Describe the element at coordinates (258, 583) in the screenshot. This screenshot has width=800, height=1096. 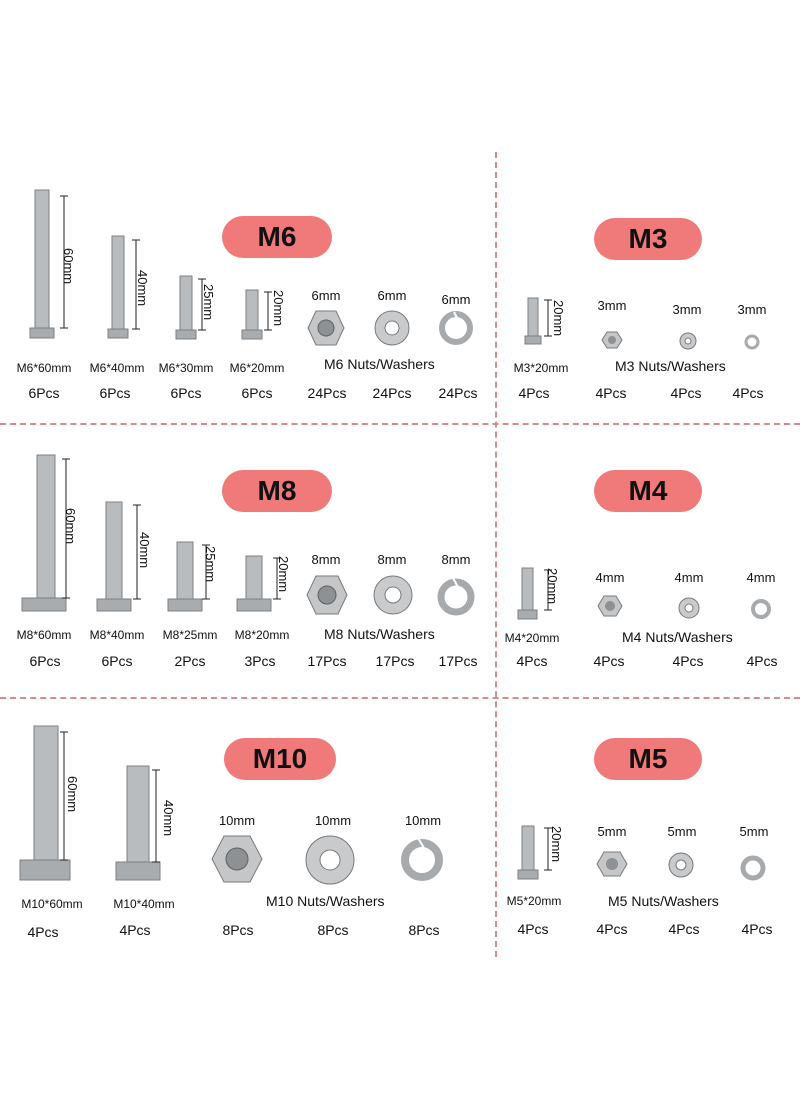
I see `bolt-m8-20-image` at that location.